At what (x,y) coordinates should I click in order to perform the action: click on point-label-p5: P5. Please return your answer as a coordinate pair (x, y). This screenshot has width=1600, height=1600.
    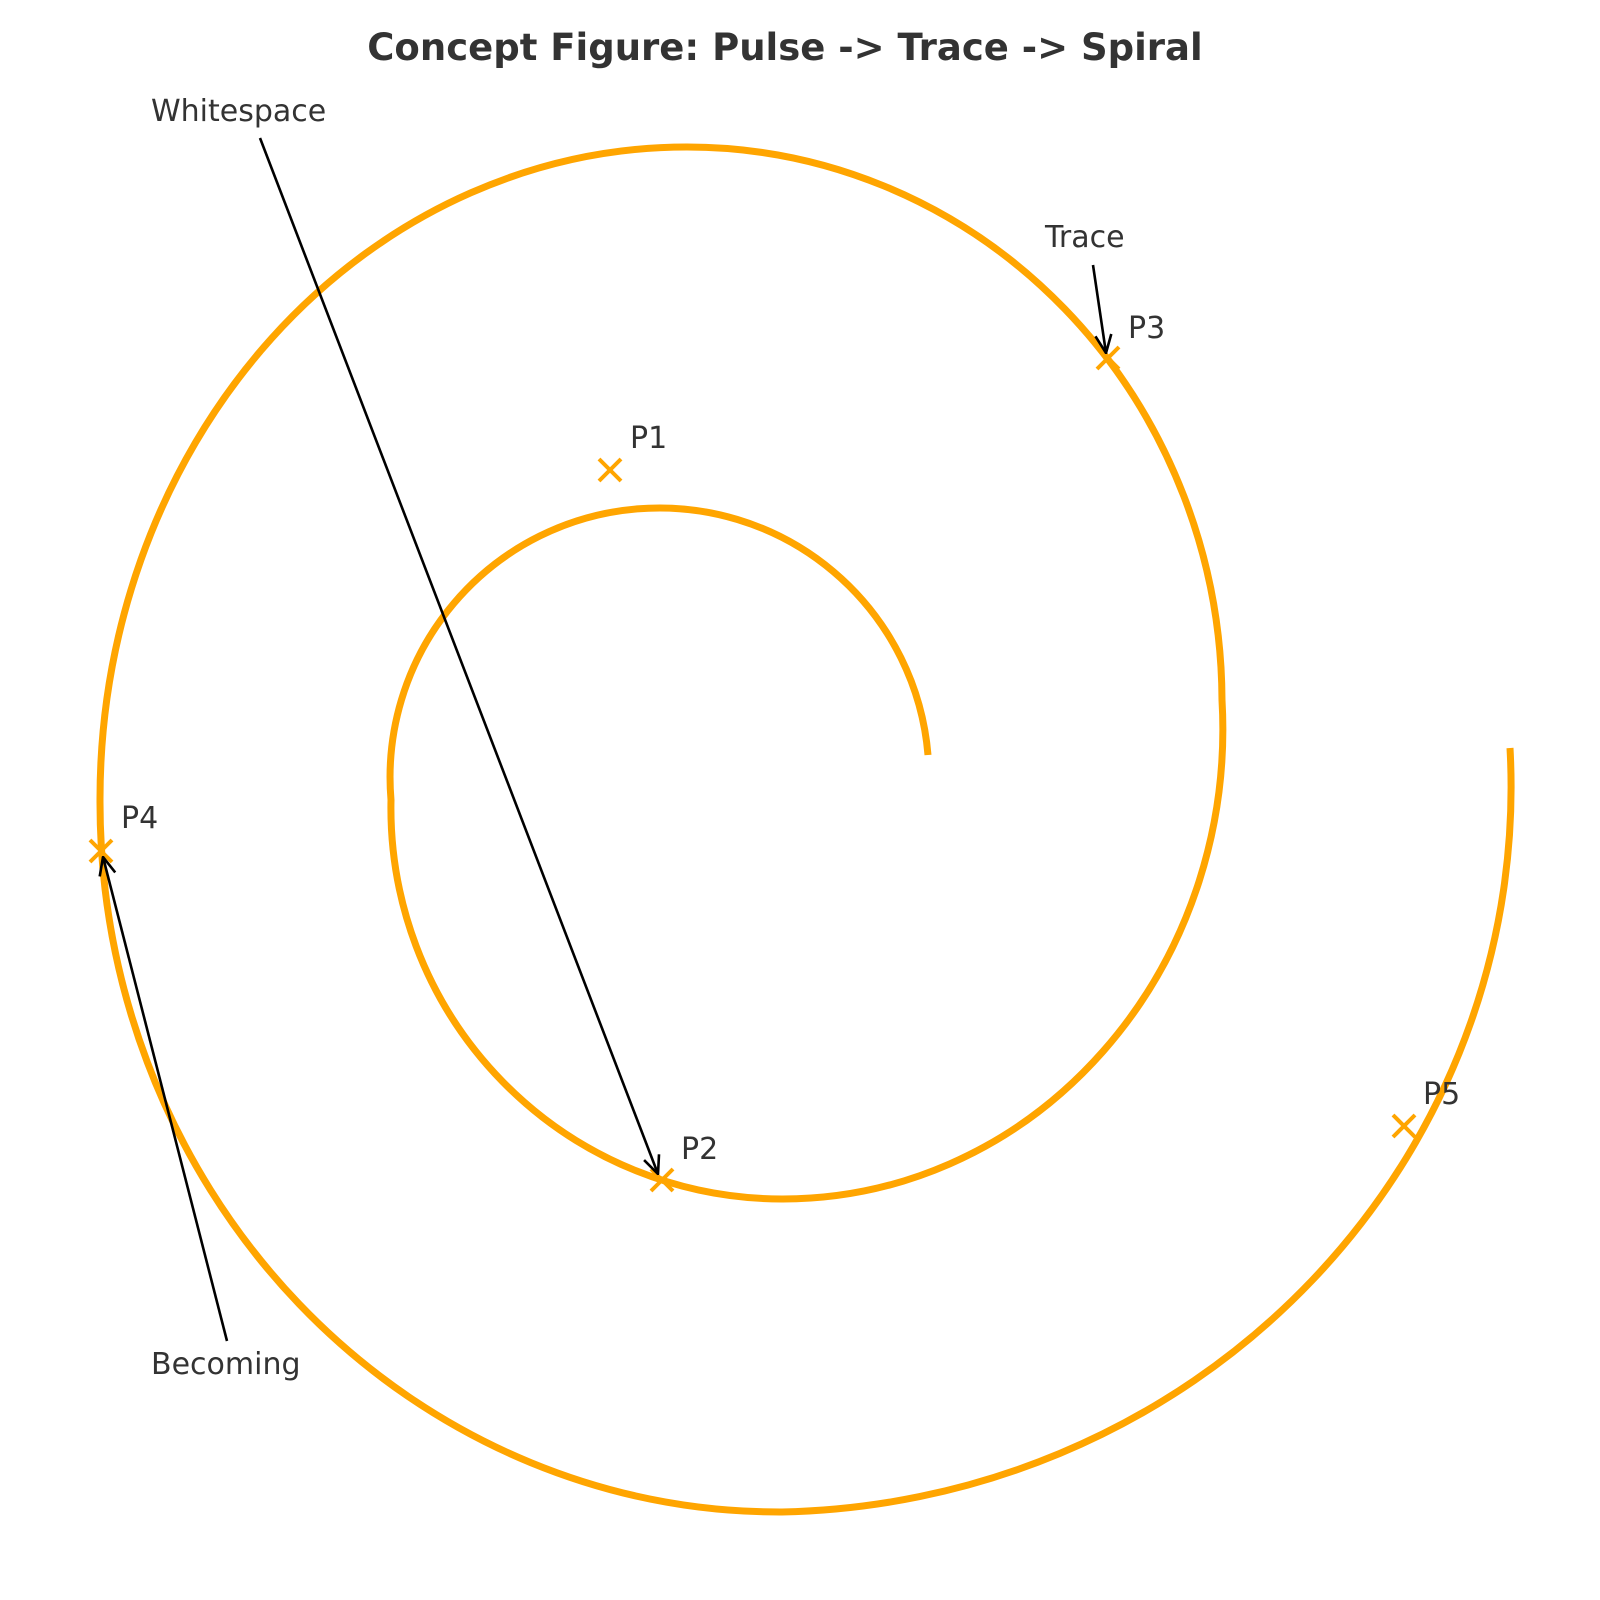
    Looking at the image, I should click on (1441, 1094).